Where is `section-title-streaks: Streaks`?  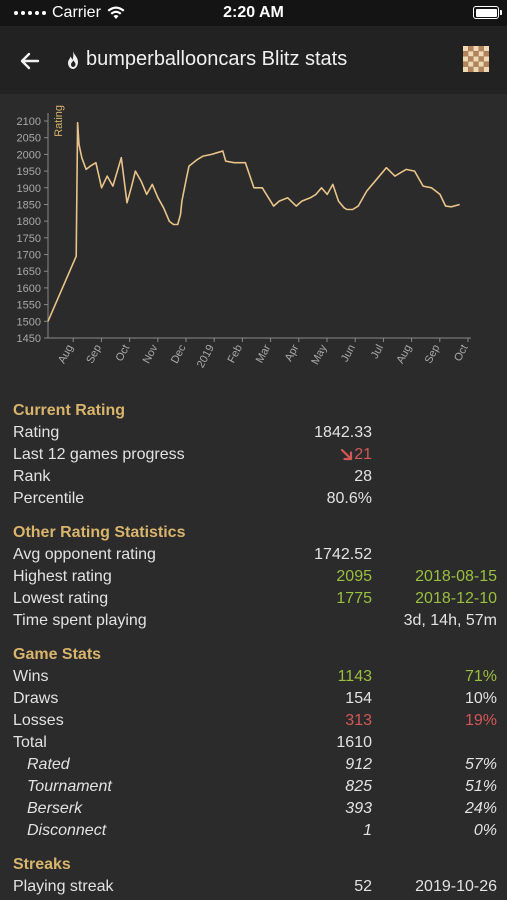 section-title-streaks: Streaks is located at coordinates (42, 864).